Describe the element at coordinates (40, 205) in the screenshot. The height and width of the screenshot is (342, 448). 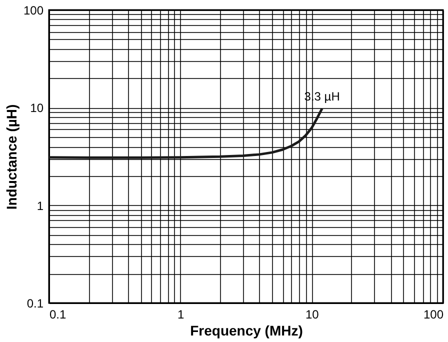
I see `y-tick-label: 1` at that location.